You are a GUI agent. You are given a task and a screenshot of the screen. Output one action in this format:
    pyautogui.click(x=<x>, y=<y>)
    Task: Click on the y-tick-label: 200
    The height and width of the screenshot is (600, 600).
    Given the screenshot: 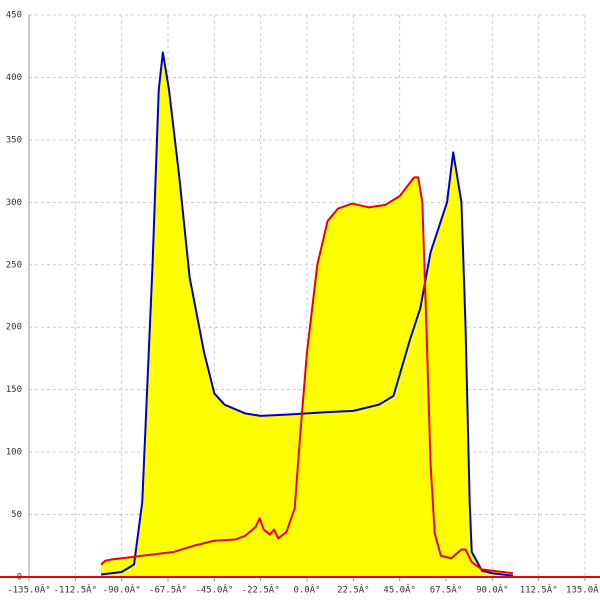 What is the action you would take?
    pyautogui.click(x=14, y=328)
    